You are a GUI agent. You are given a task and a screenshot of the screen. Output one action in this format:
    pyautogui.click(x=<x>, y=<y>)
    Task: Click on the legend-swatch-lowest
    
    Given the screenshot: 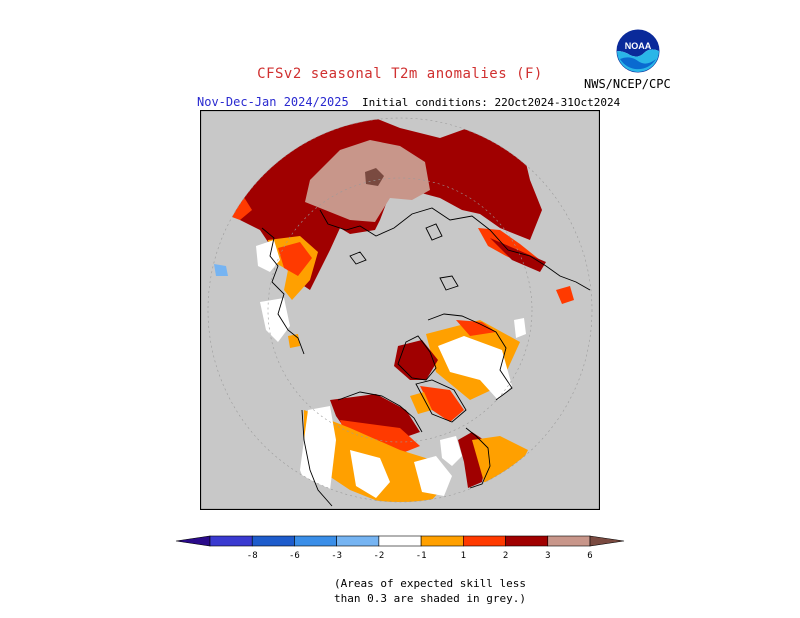 What is the action you would take?
    pyautogui.click(x=193, y=541)
    